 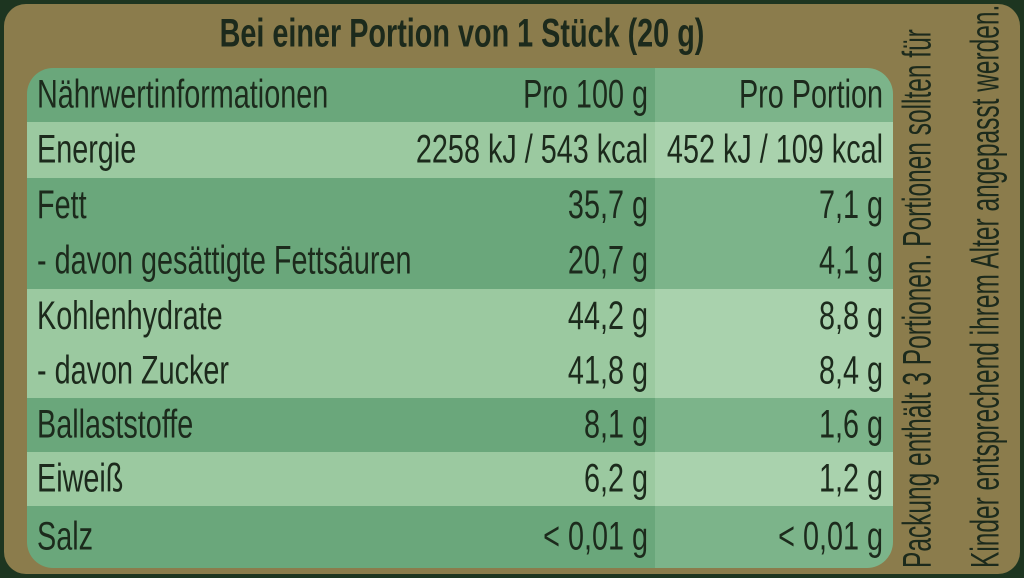 I want to click on cell-per-portion: 1,6 g, so click(x=851, y=424).